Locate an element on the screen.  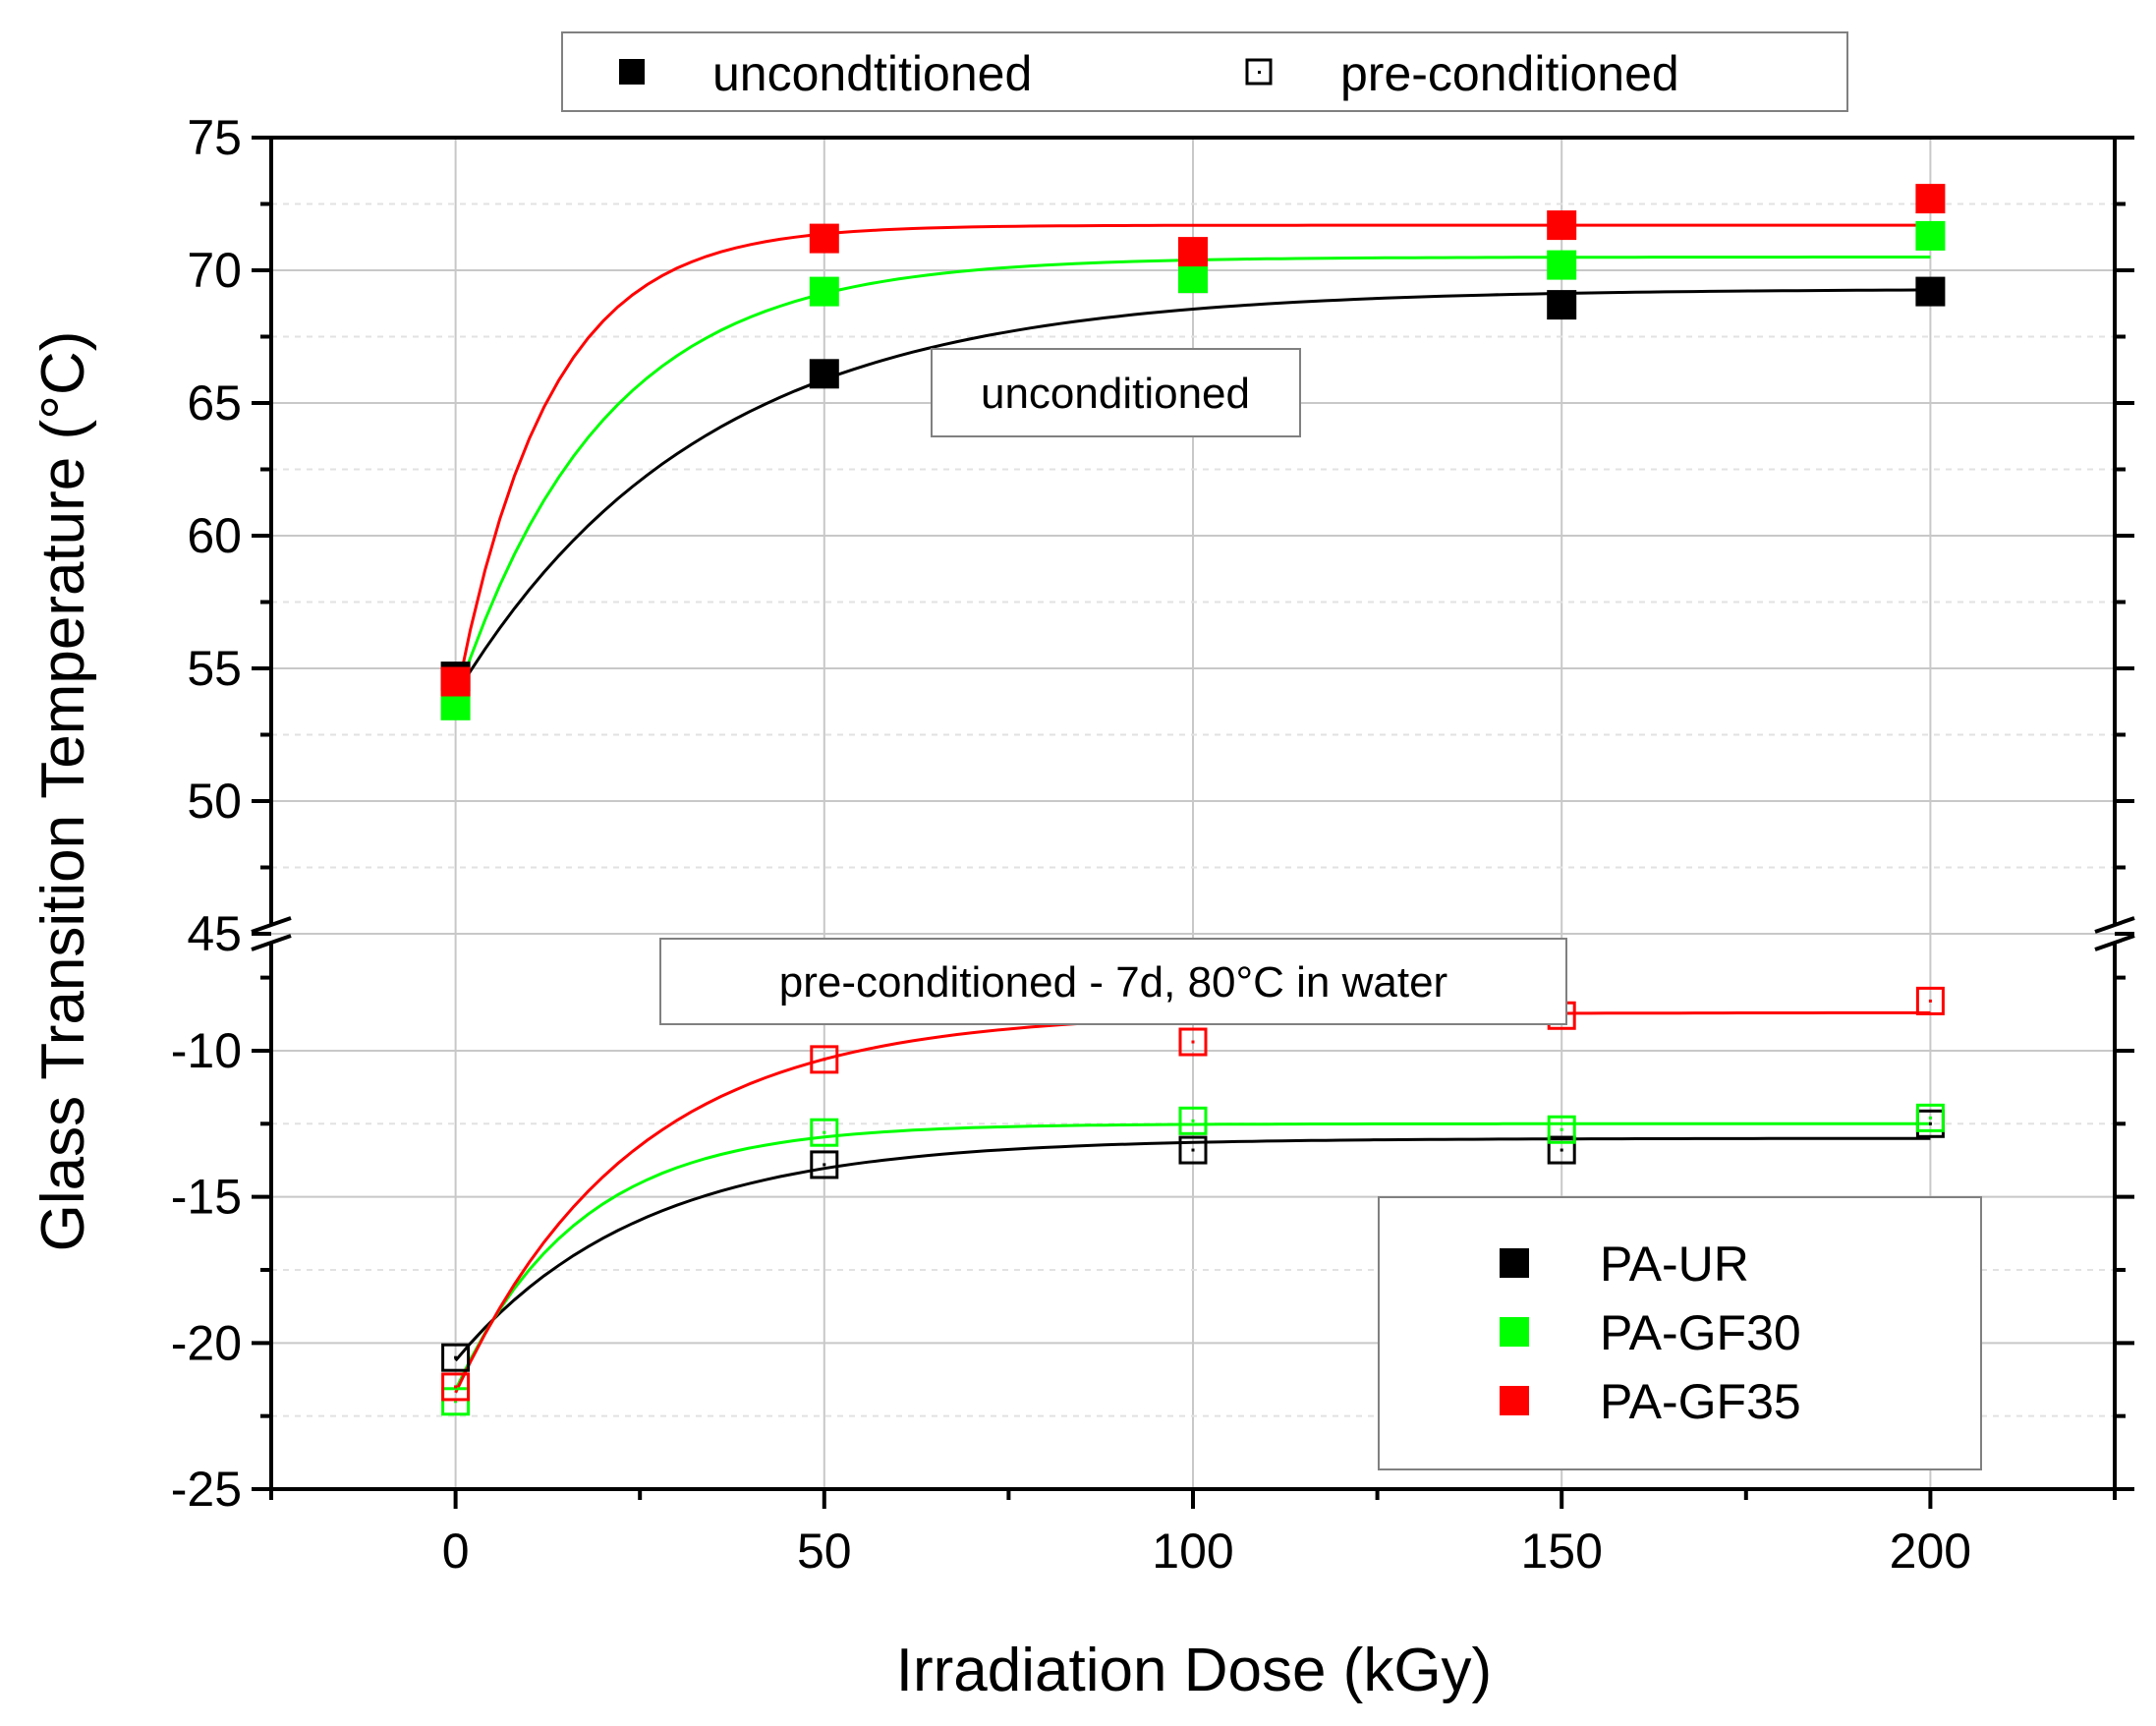
y-tick-label: 45 is located at coordinates (214, 933).